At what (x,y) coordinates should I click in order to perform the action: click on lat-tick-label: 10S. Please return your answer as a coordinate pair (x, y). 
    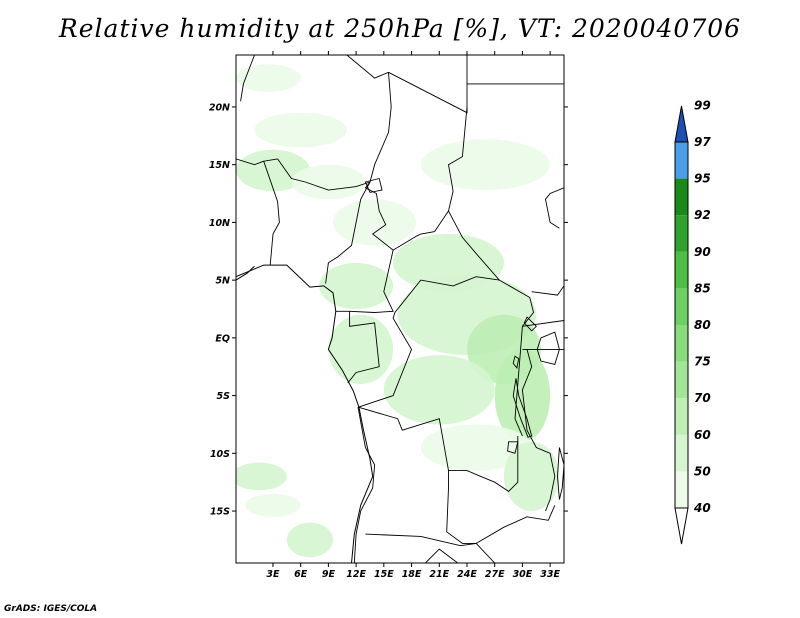
    Looking at the image, I should click on (220, 454).